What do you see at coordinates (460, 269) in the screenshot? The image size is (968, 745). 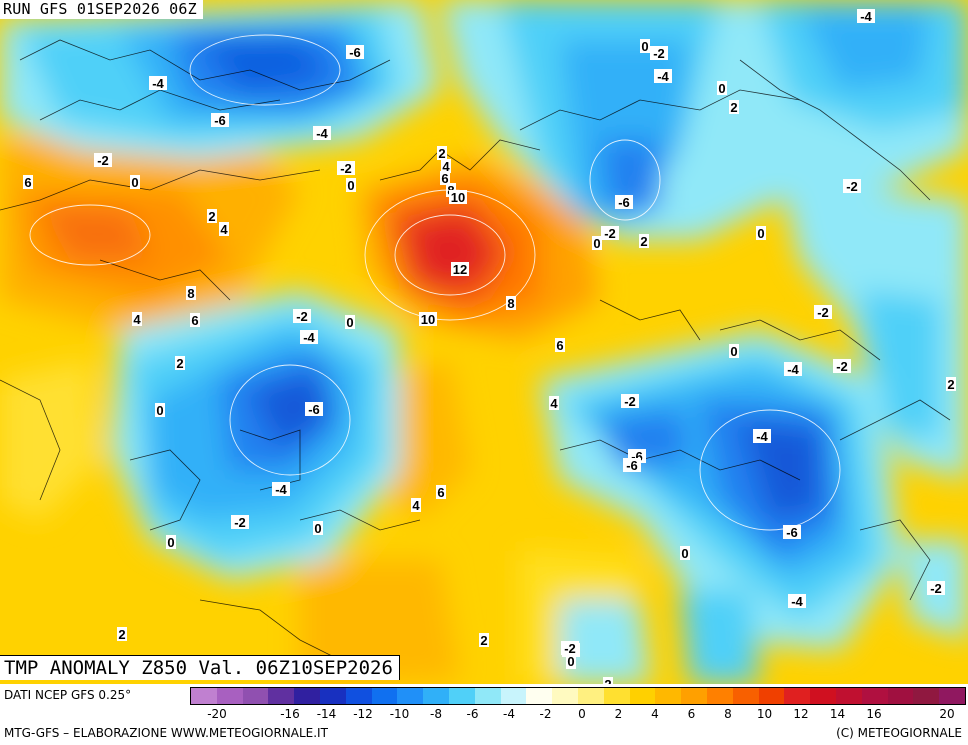 I see `svg-text: 12` at bounding box center [460, 269].